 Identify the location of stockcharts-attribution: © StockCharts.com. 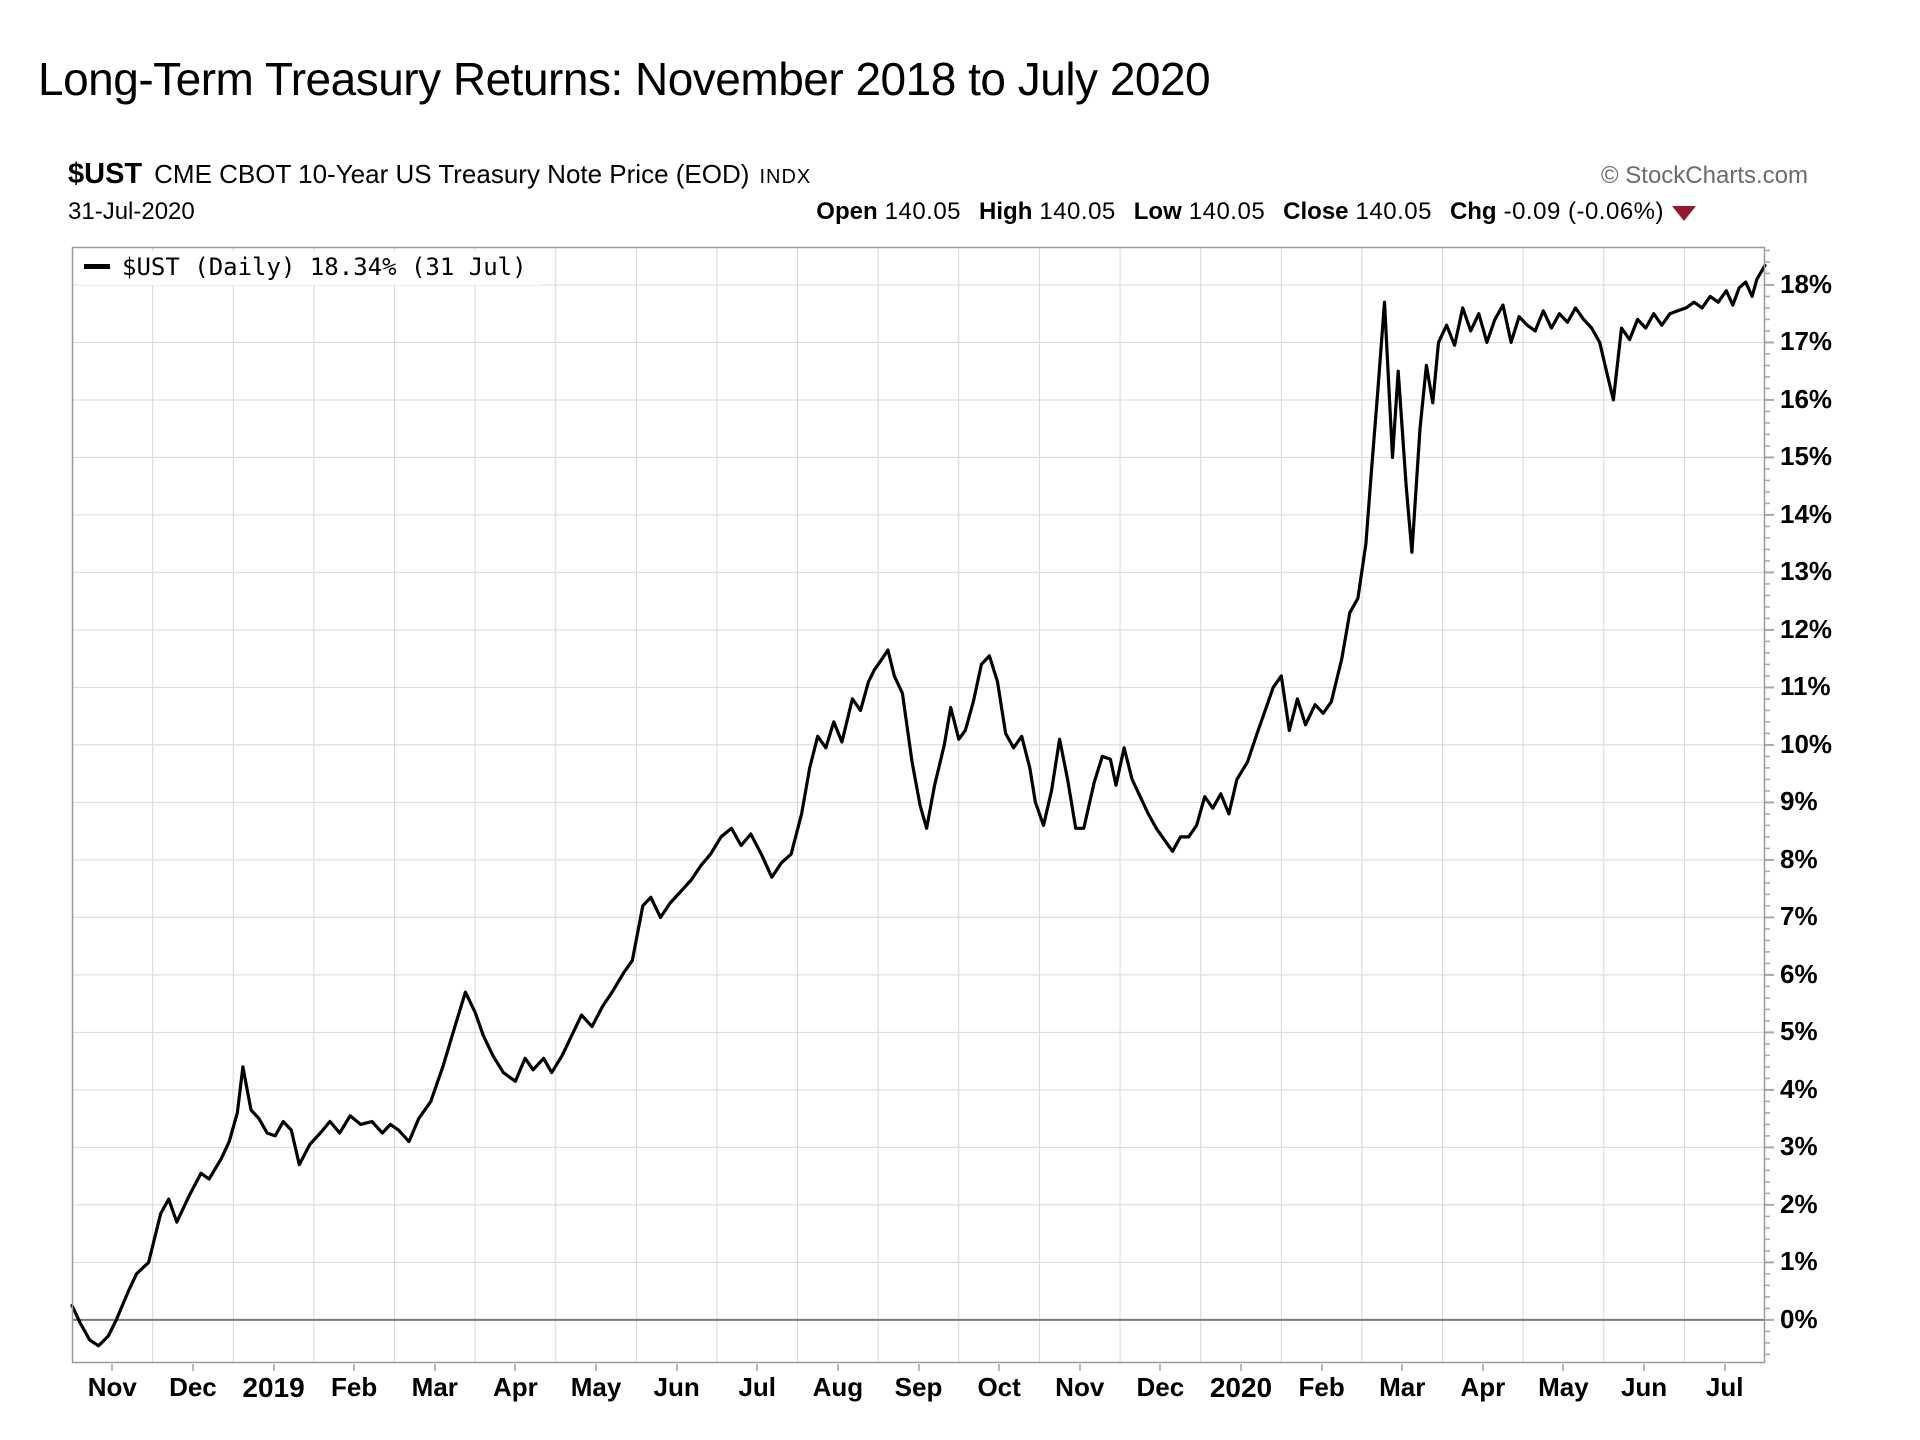
(1704, 175).